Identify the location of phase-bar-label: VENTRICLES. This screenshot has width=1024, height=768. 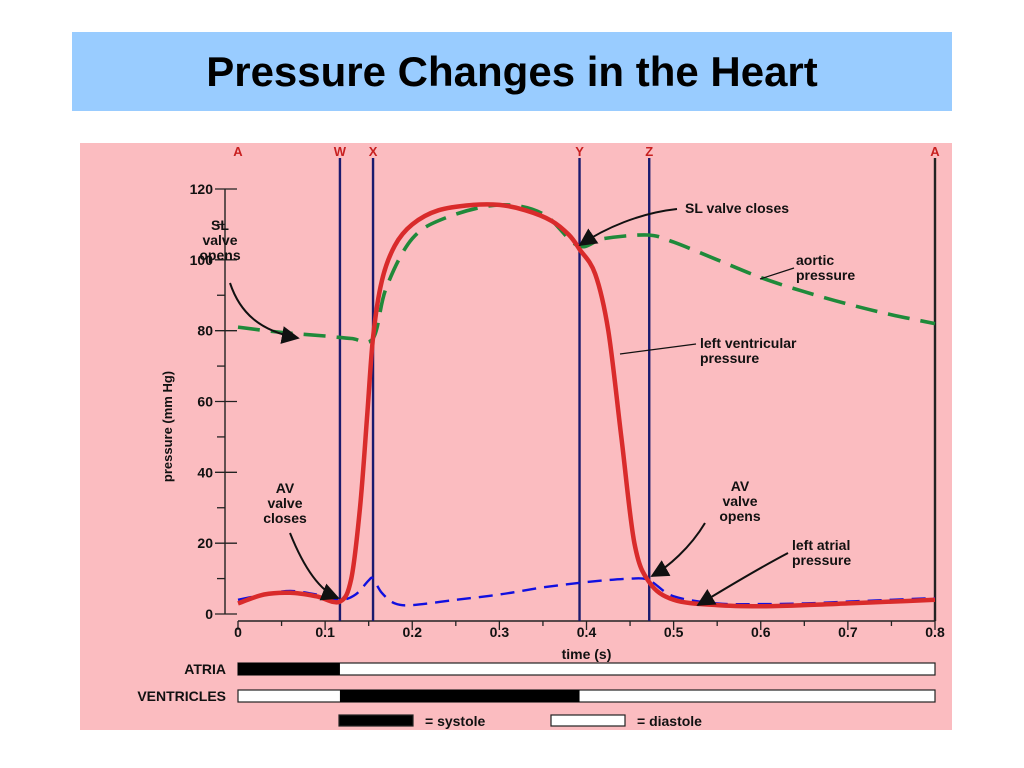
(181, 696).